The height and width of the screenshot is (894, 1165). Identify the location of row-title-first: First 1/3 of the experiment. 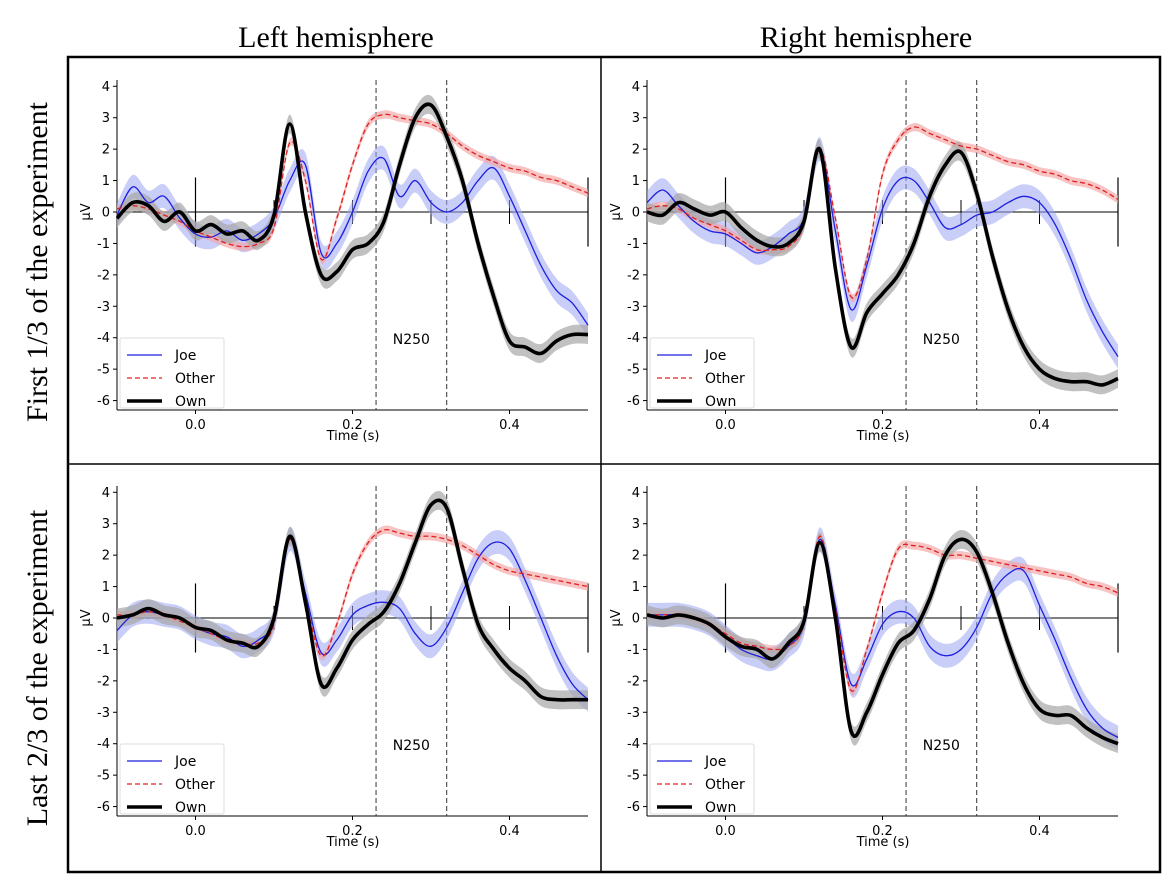
(37, 261).